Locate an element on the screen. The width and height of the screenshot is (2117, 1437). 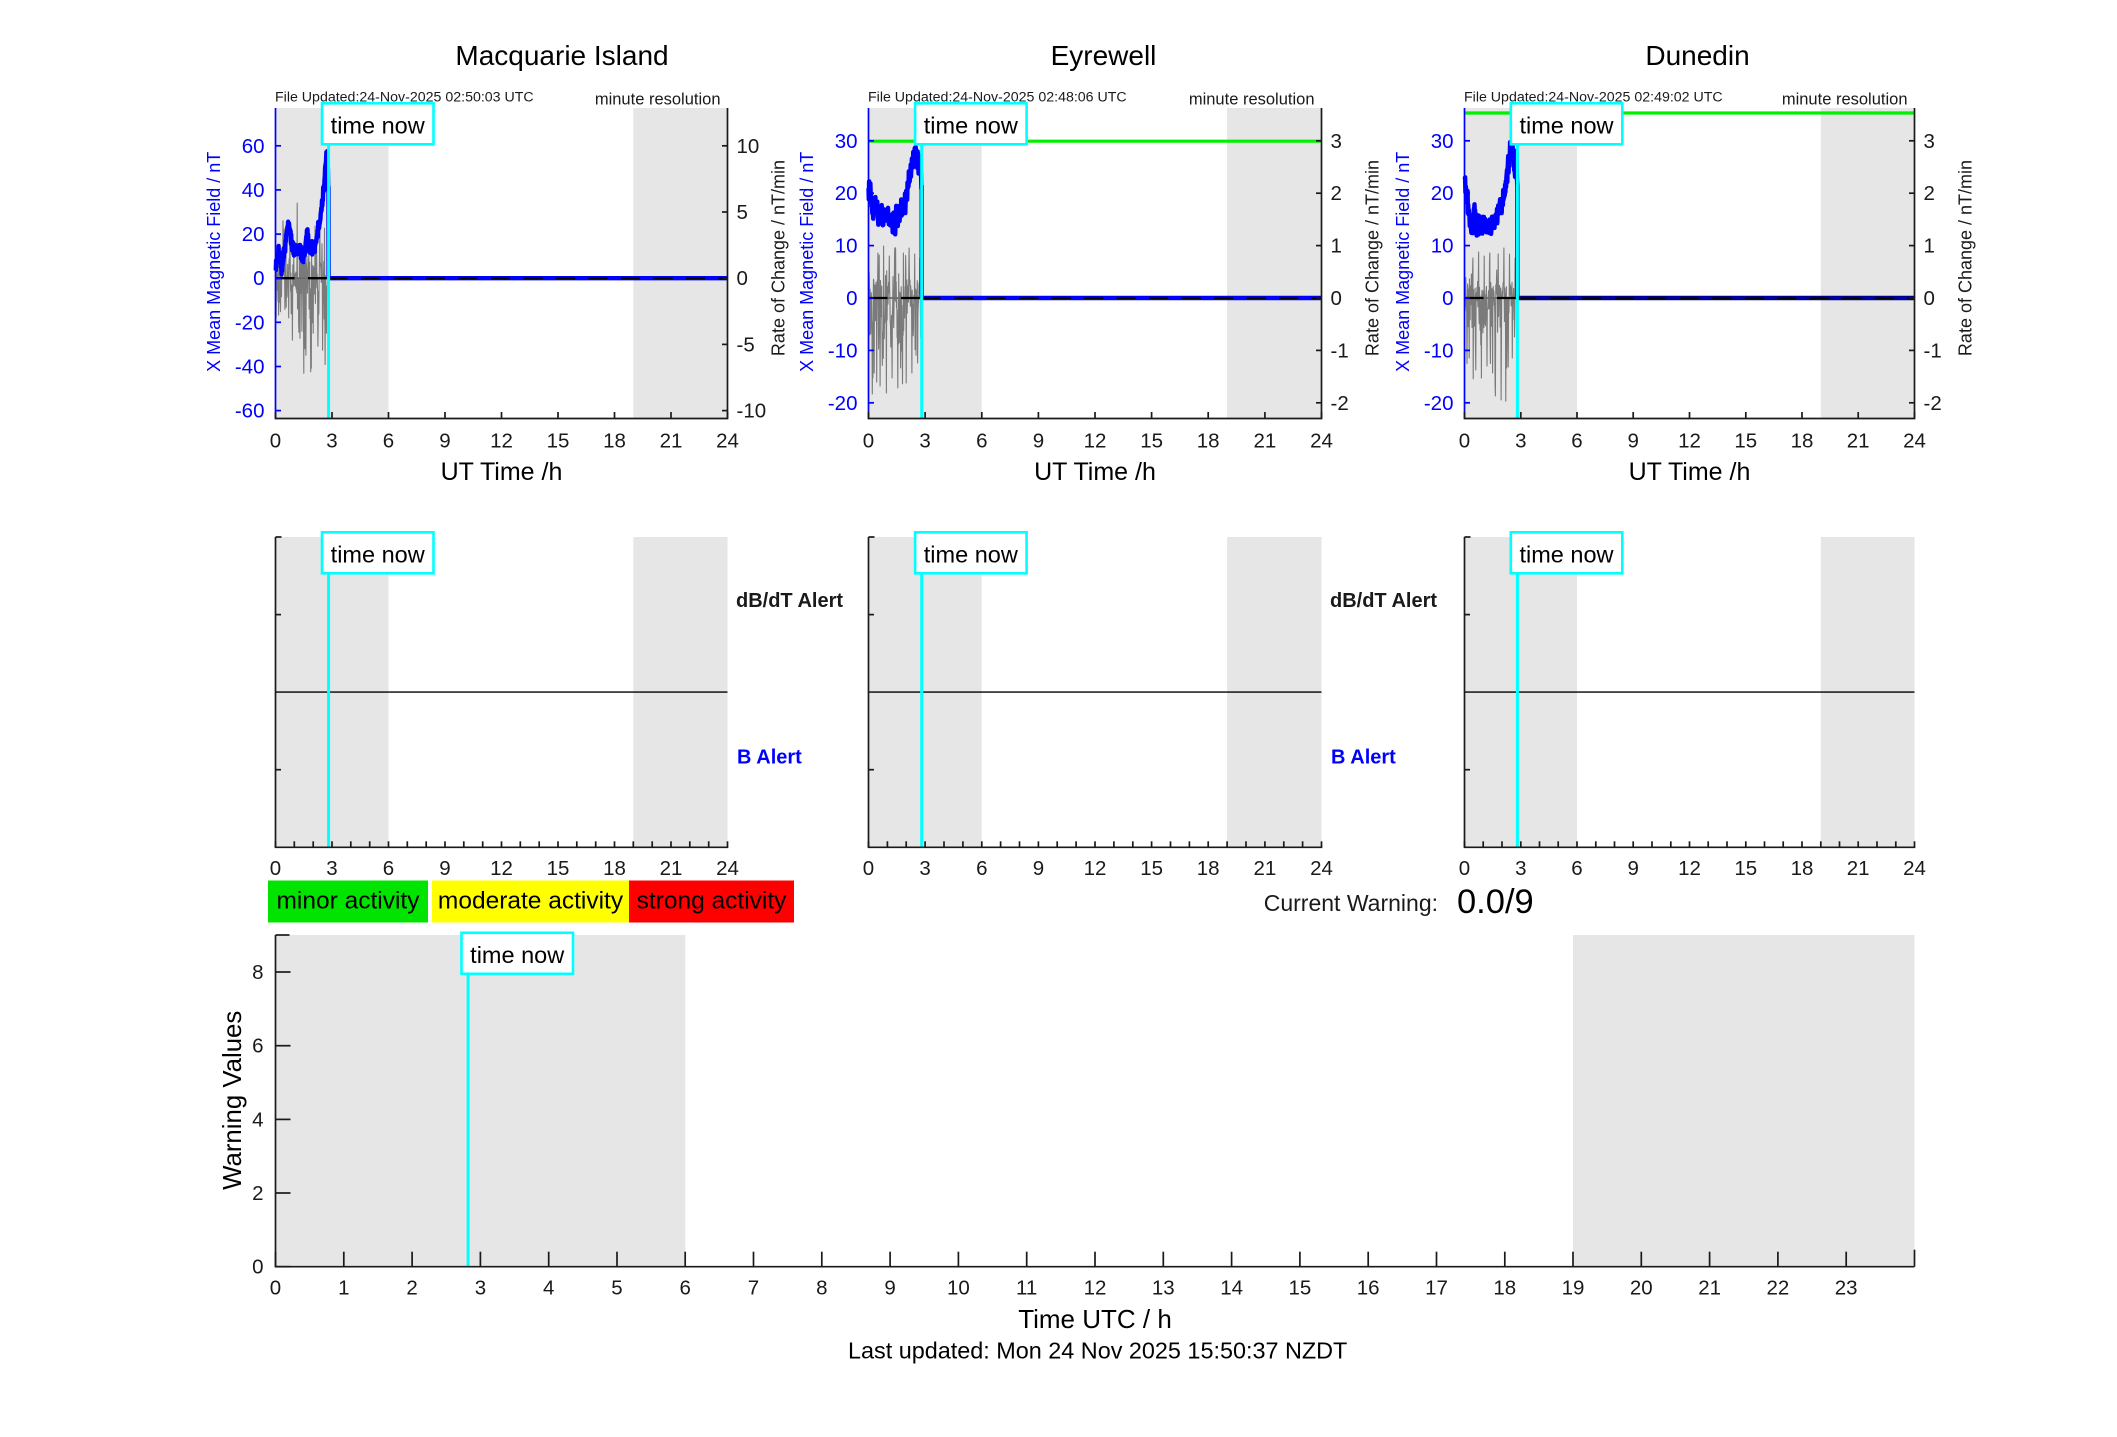
svg-text: 2 is located at coordinates (257, 1193).